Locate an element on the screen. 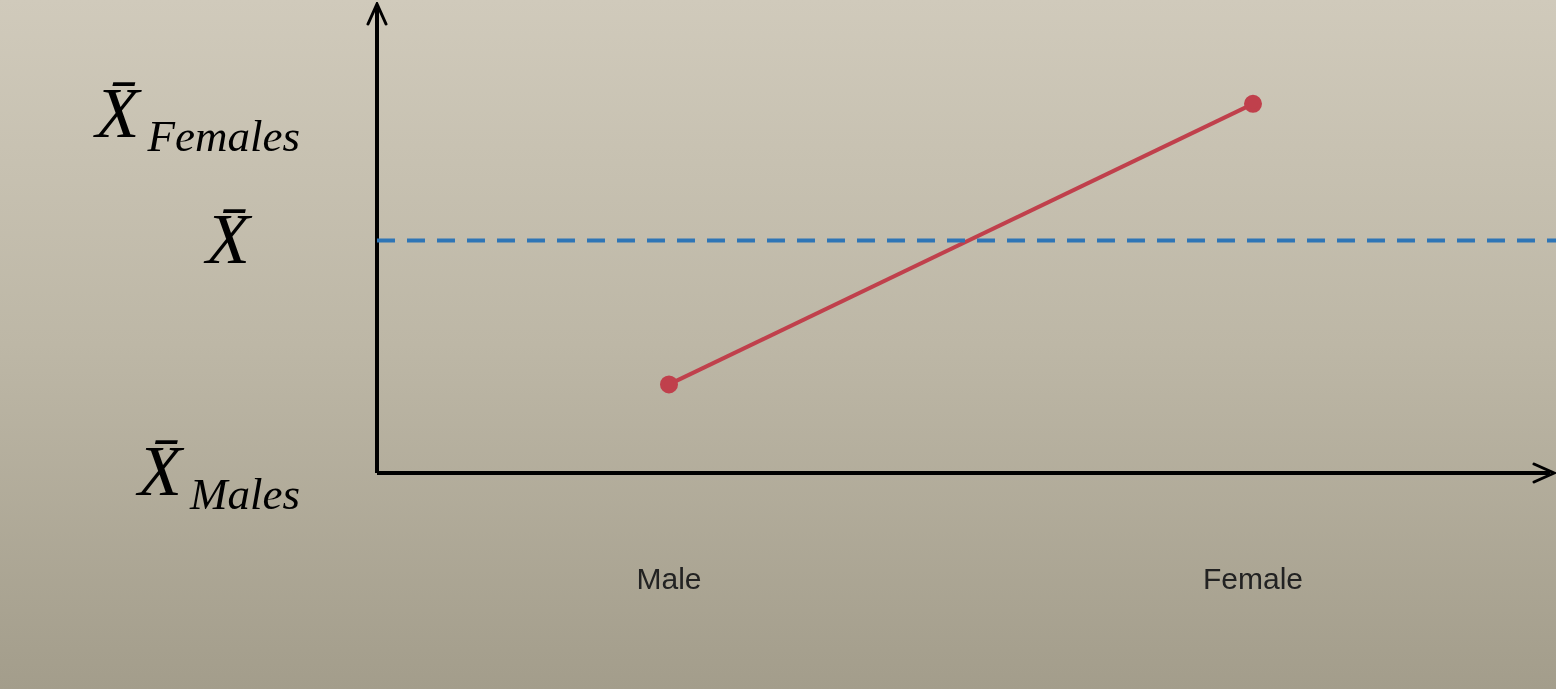 The width and height of the screenshot is (1556, 689). x-tick-label: Female is located at coordinates (1253, 579).